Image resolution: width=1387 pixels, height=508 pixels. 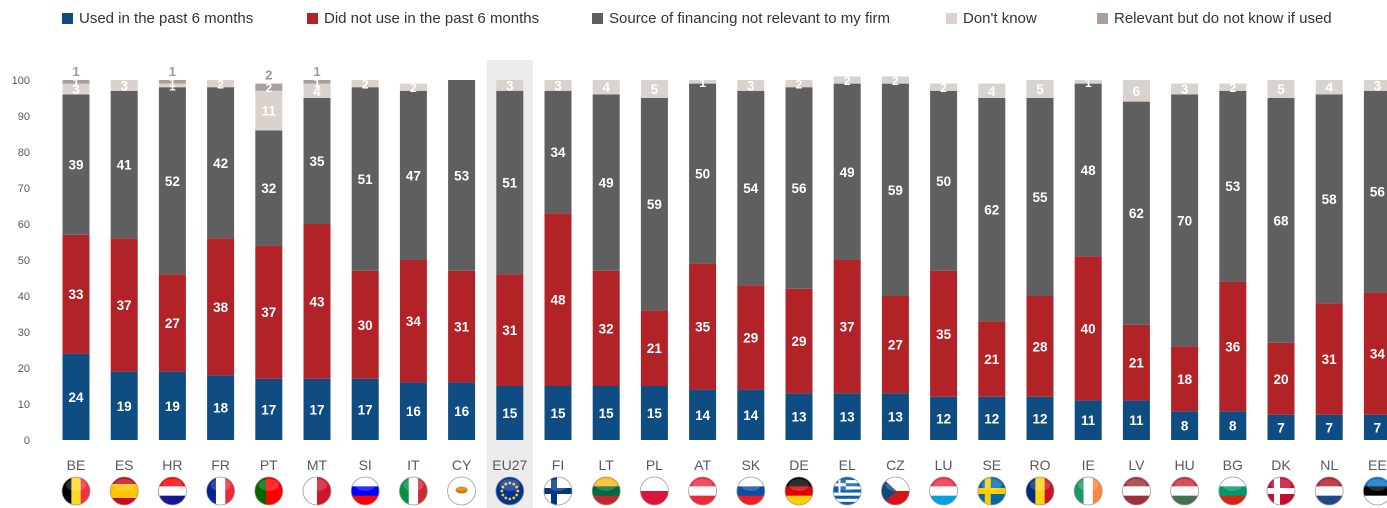 What do you see at coordinates (895, 416) in the screenshot?
I see `bar-segment-cz-s0` at bounding box center [895, 416].